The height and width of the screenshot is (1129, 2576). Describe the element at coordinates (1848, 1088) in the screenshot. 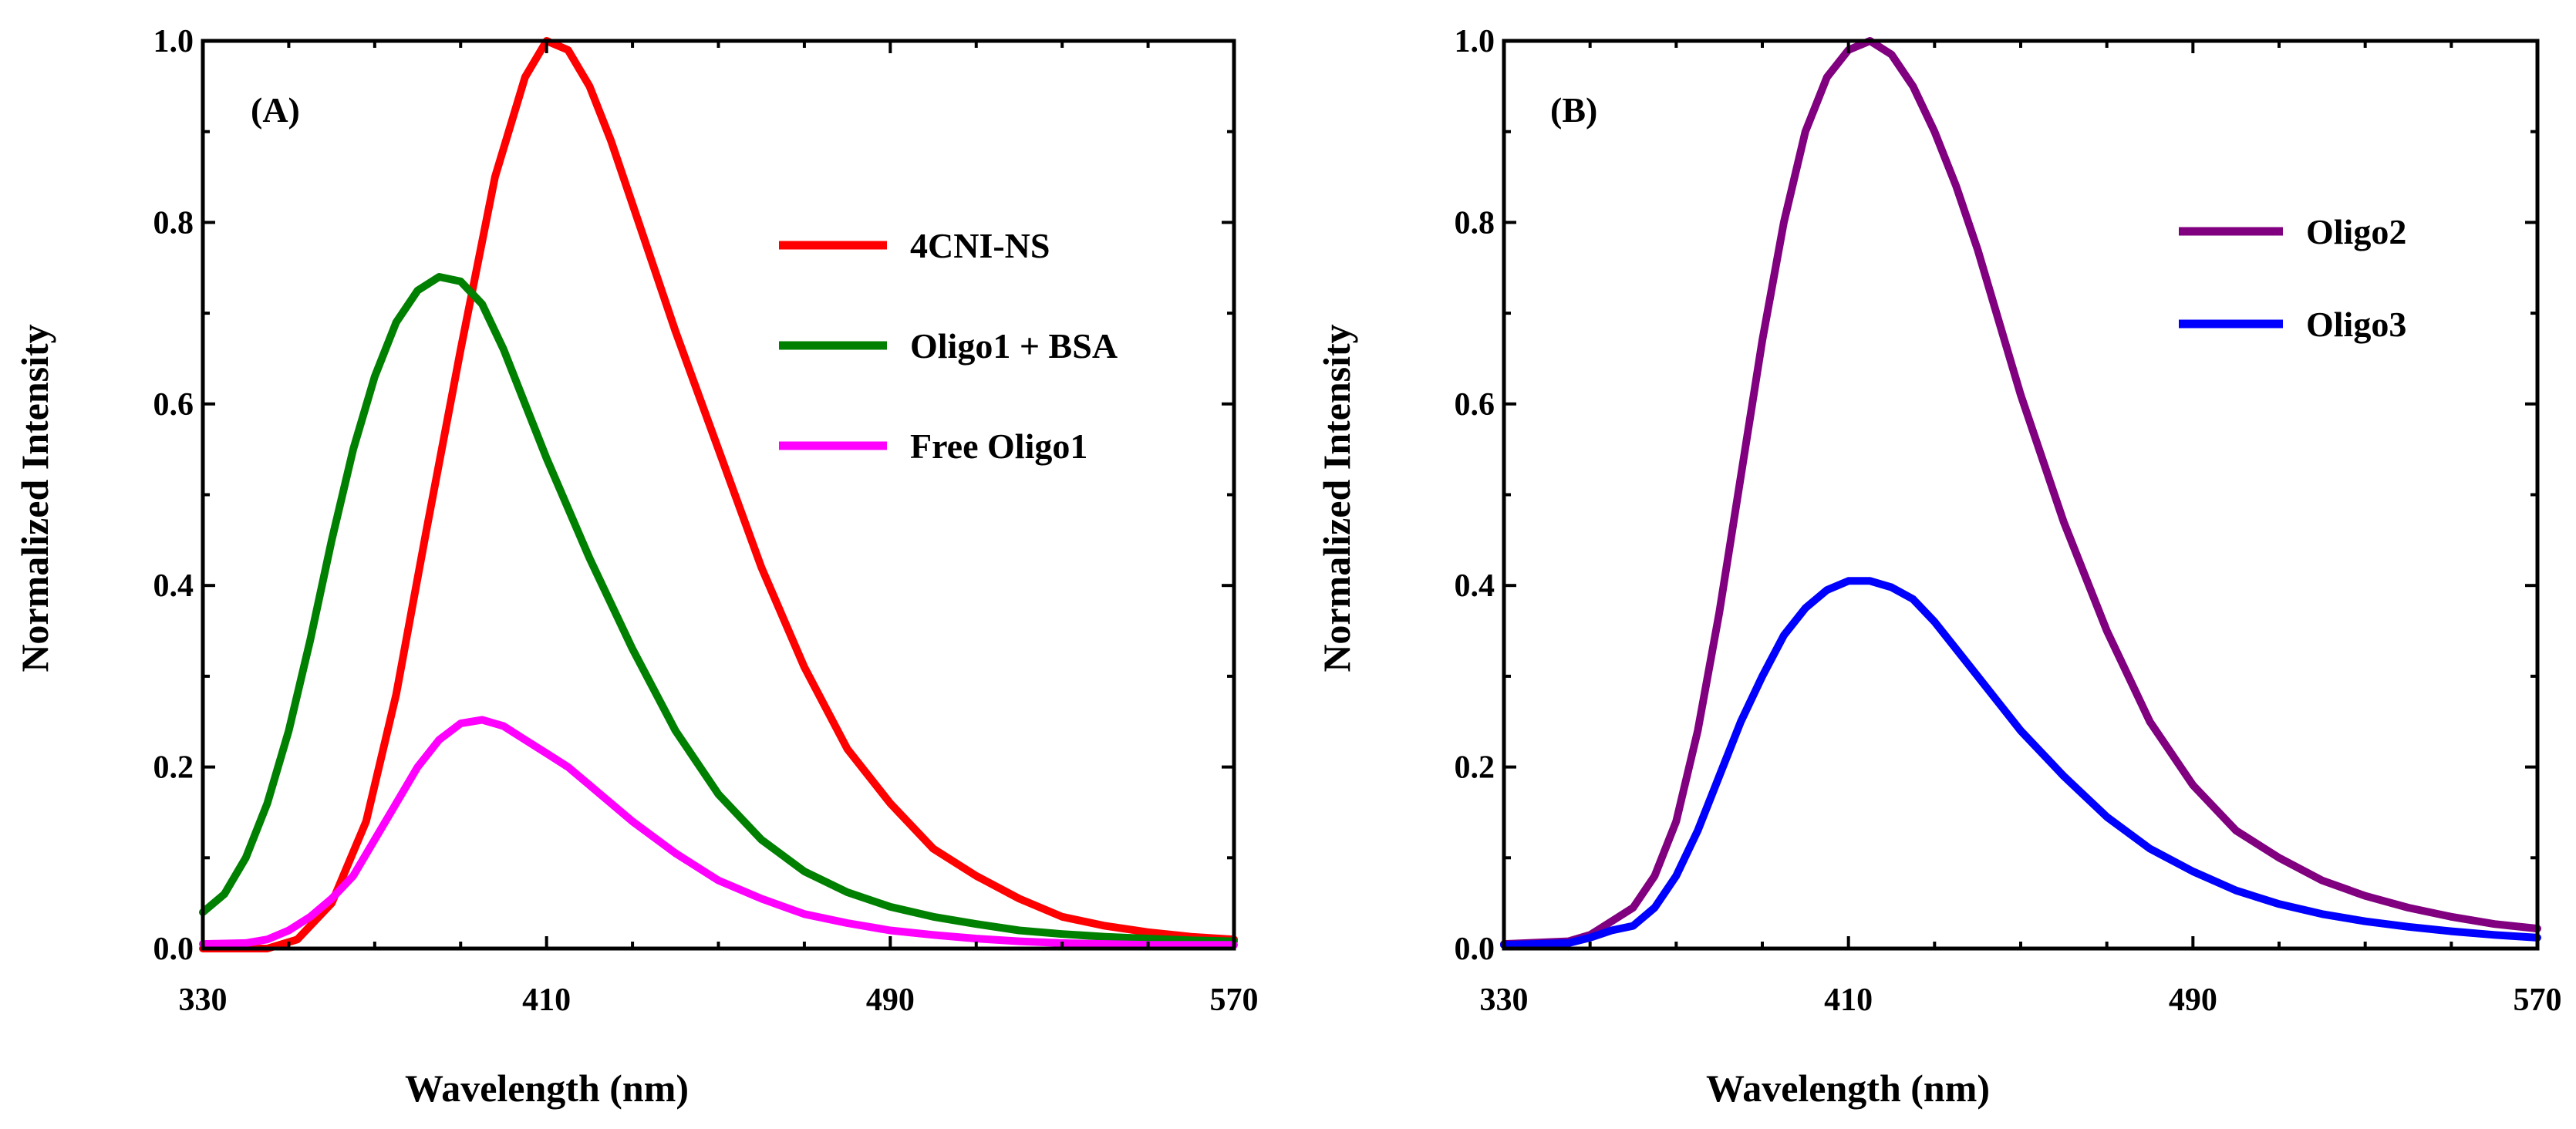

I see `panel-b-x-axis-title: Wavelength (nm)` at that location.